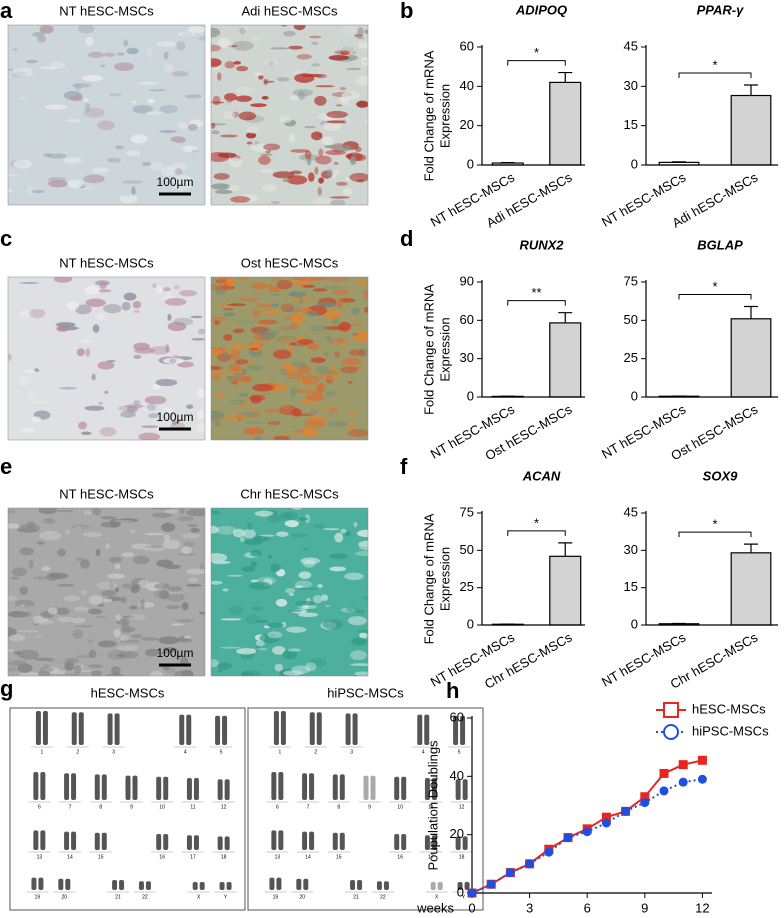  Describe the element at coordinates (541, 244) in the screenshot. I see `chart-title: RUNX2` at that location.